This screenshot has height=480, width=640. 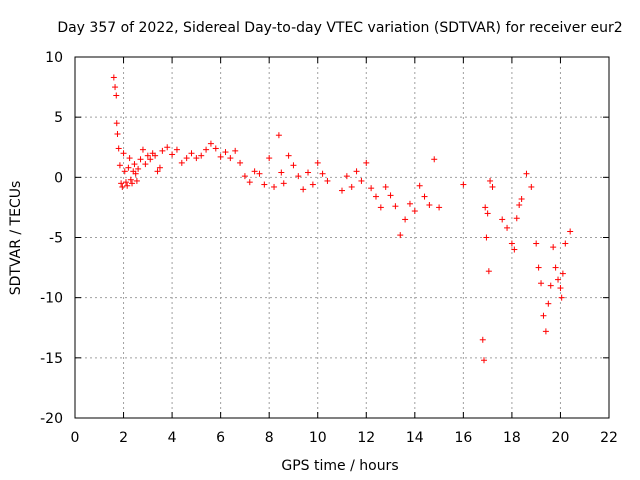 What do you see at coordinates (56, 239) in the screenshot?
I see `y-tick-label: -5` at bounding box center [56, 239].